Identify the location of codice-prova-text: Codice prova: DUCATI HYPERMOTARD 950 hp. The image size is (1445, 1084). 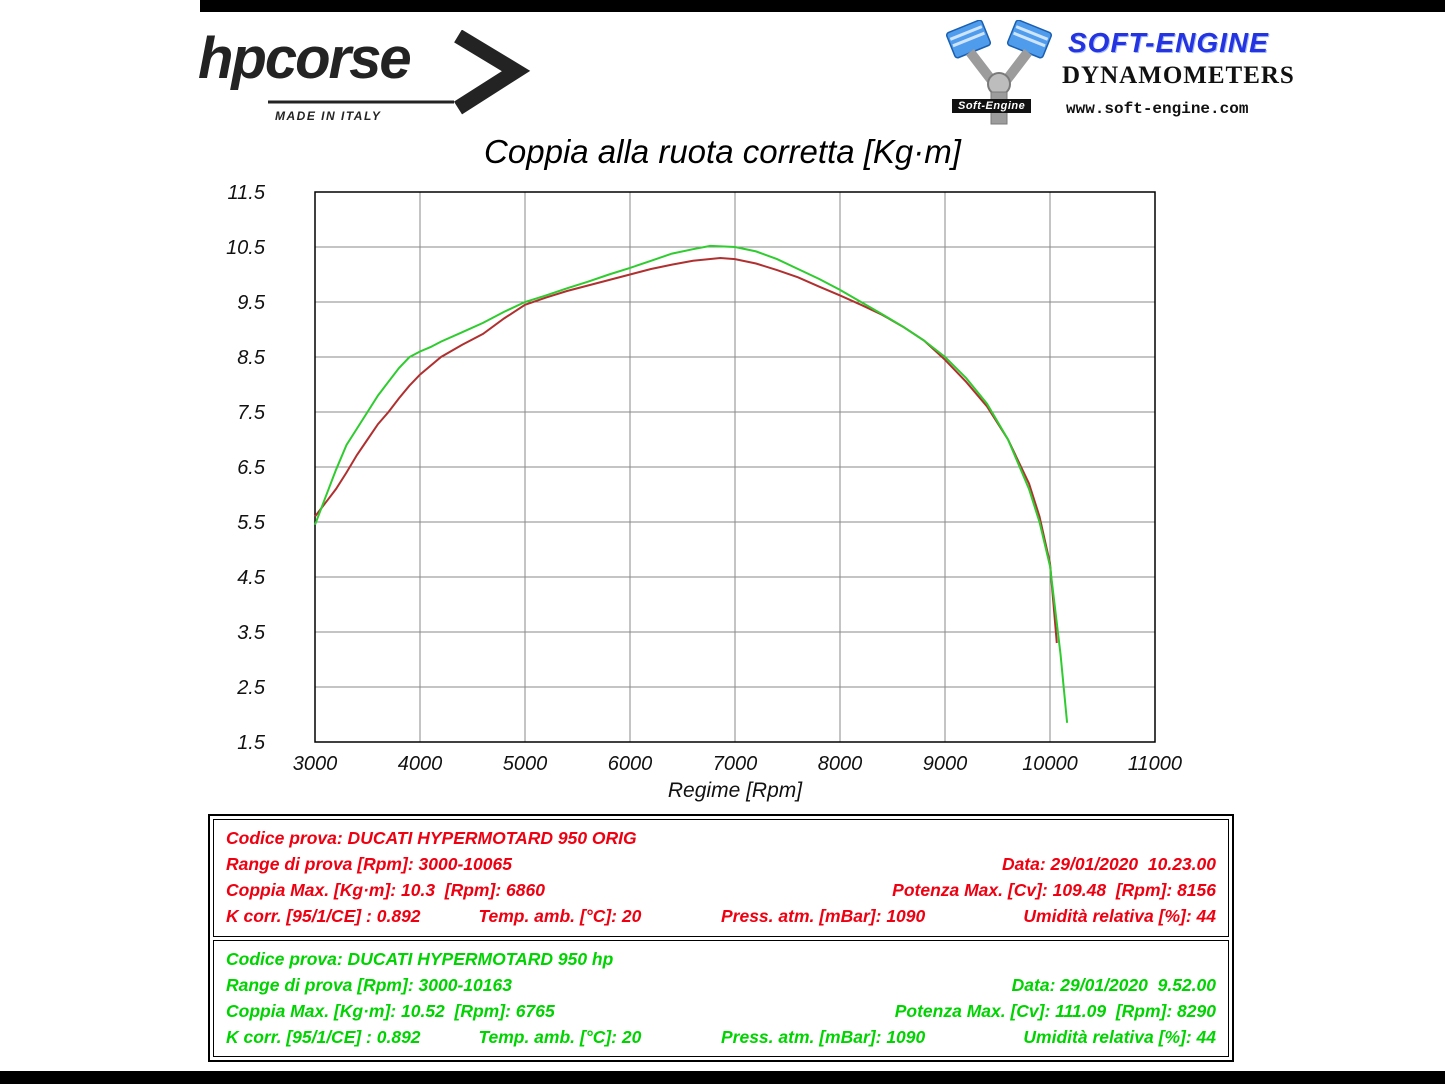
(420, 958).